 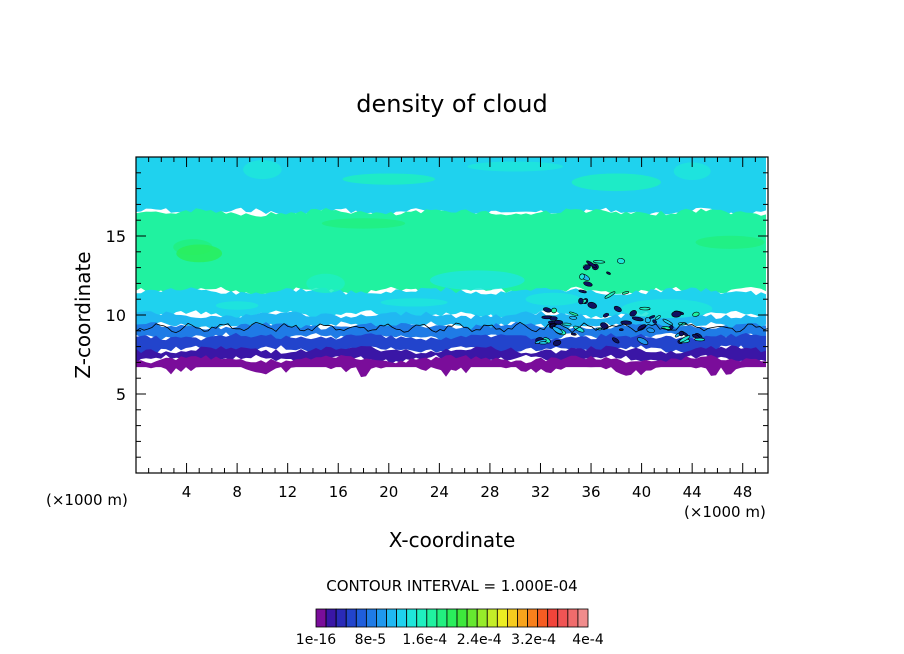 What do you see at coordinates (450, 640) in the screenshot?
I see `colorbar-labels: 1e-16 8e-5 1.6e-4 2.4e-4 3.2e-4 4e-4` at bounding box center [450, 640].